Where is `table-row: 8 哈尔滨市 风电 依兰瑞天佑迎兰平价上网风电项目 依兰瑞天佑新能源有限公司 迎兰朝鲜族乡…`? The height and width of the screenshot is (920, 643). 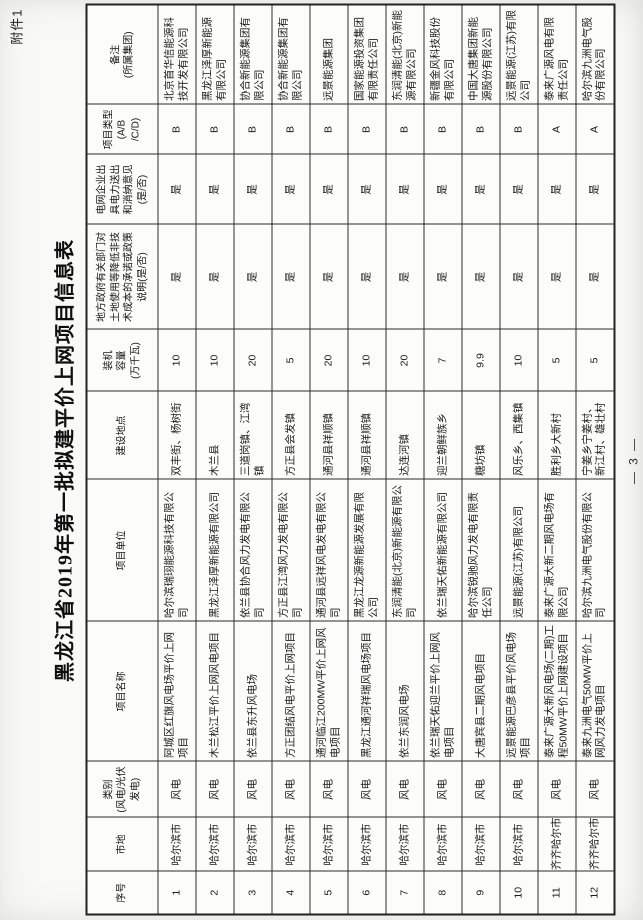
table-row: 8 哈尔滨市 风电 依兰瑞天佑迎兰平价上网风电项目 依兰瑞天佑新能源有限公司 迎兰朝鲜族乡… is located at coordinates (442, 459).